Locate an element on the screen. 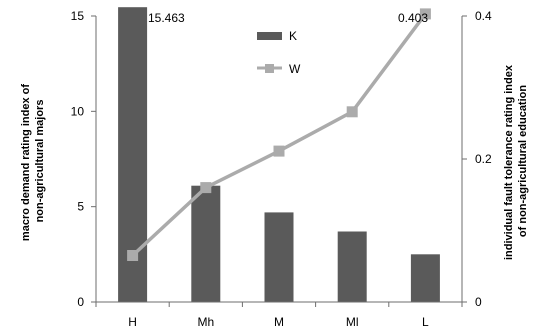  point-w-mh is located at coordinates (206, 188).